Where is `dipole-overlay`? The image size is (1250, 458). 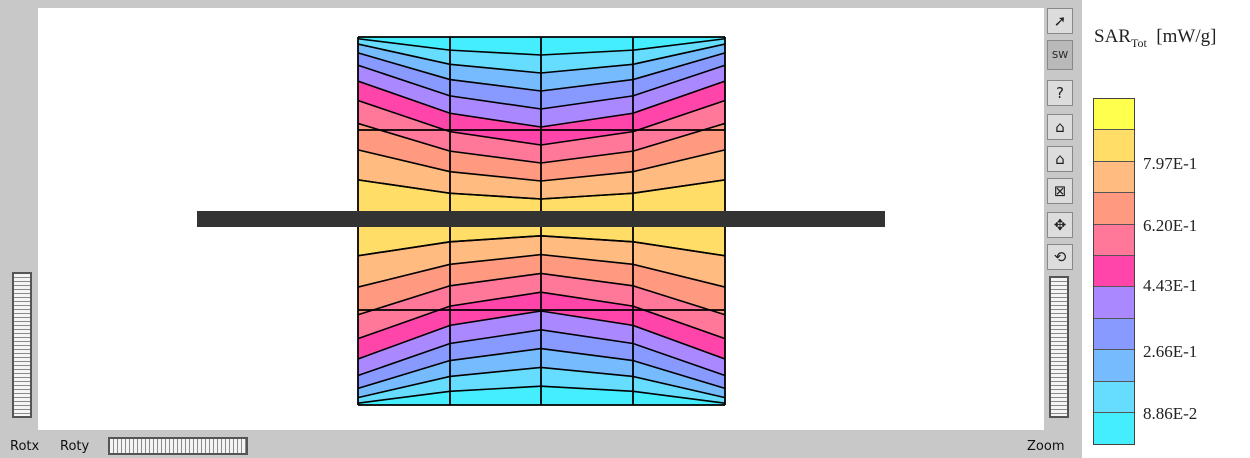
dipole-overlay is located at coordinates (541, 219).